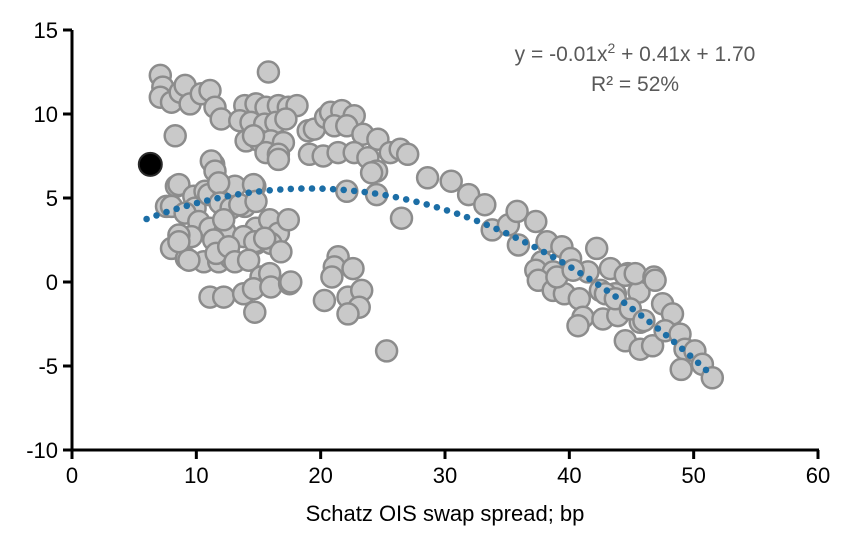 The height and width of the screenshot is (539, 852). What do you see at coordinates (46, 30) in the screenshot?
I see `y-tick-label: 15` at bounding box center [46, 30].